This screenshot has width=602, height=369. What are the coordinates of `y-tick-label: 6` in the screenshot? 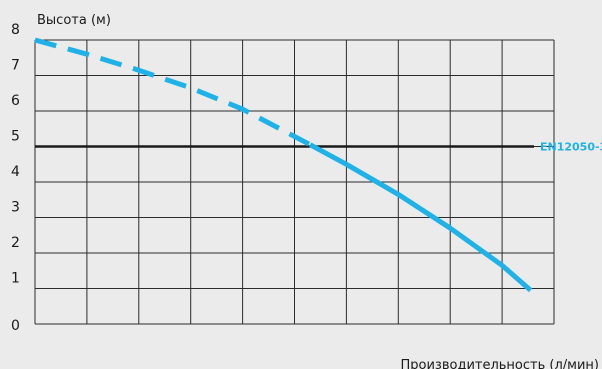 It's located at (15, 101).